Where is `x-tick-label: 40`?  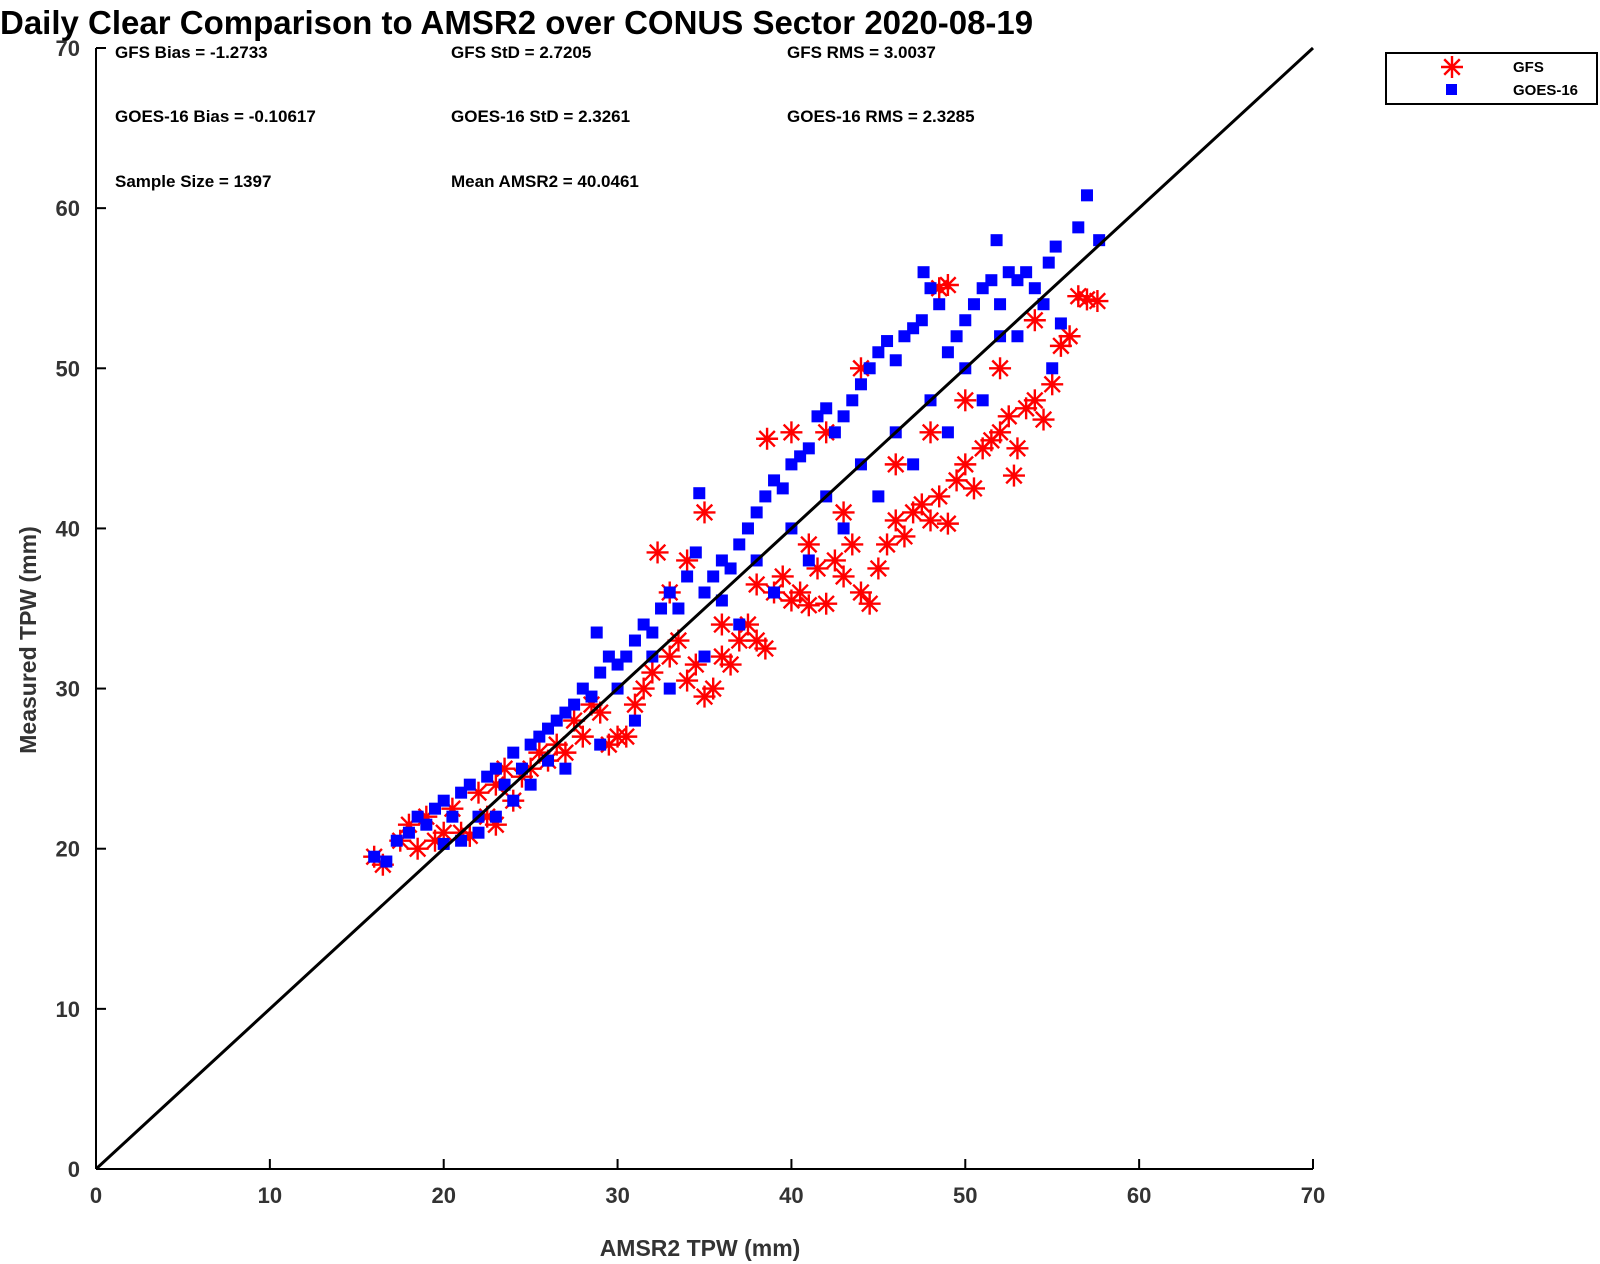 x-tick-label: 40 is located at coordinates (791, 1195).